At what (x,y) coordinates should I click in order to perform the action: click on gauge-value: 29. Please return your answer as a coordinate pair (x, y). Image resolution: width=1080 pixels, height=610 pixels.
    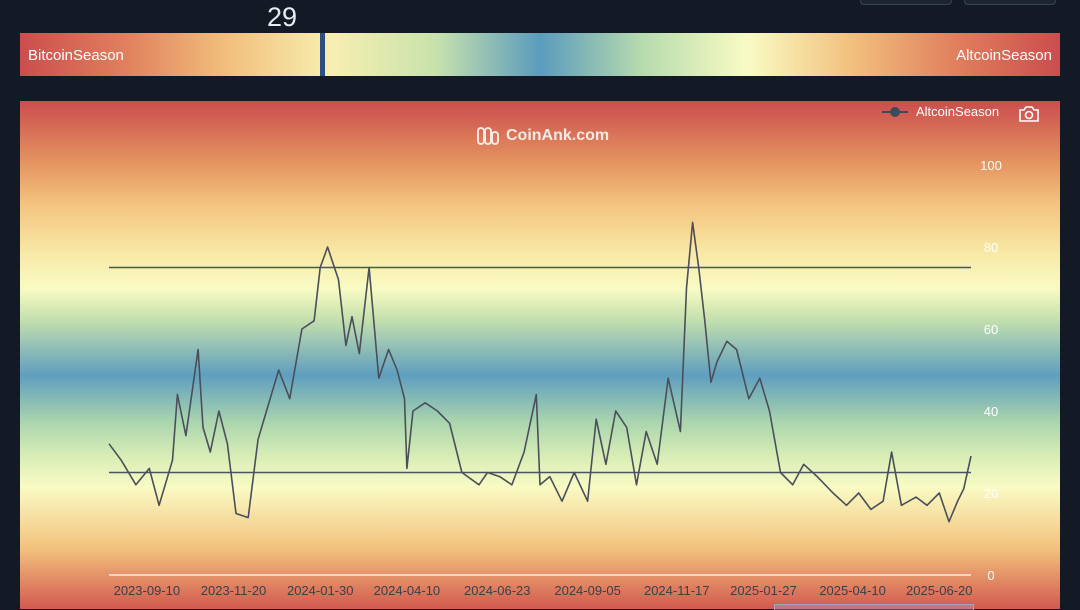
    Looking at the image, I should click on (282, 17).